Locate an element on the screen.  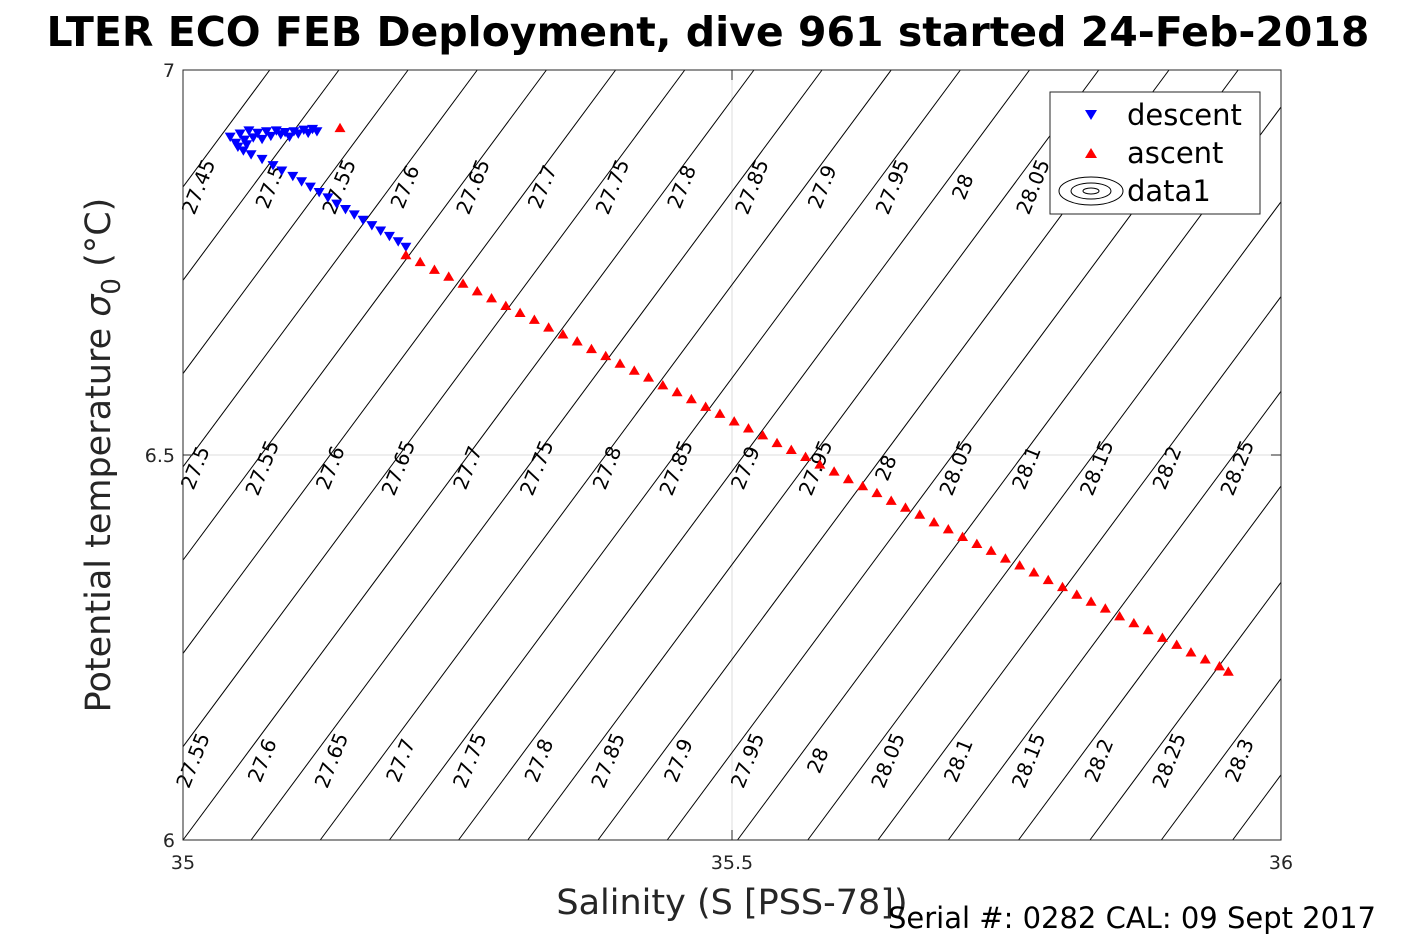
y-tick-label: 6.5 is located at coordinates (160, 456).